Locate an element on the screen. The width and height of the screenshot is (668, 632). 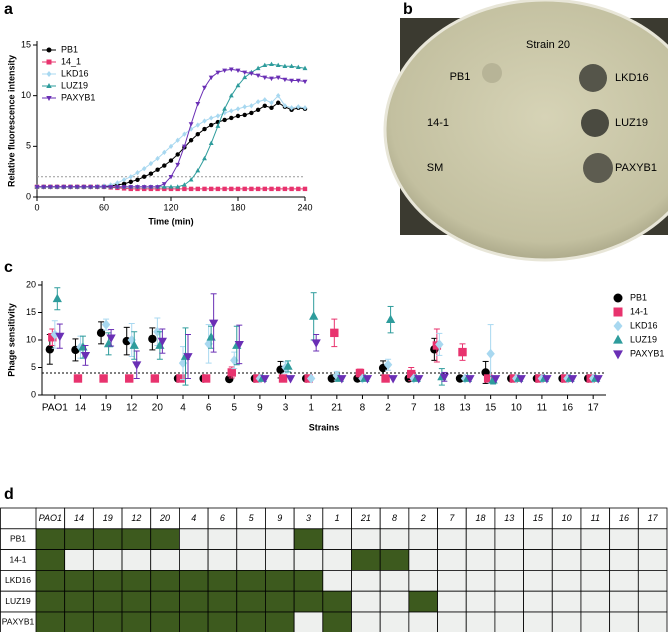
legend-label: PAXYB1 is located at coordinates (647, 353).